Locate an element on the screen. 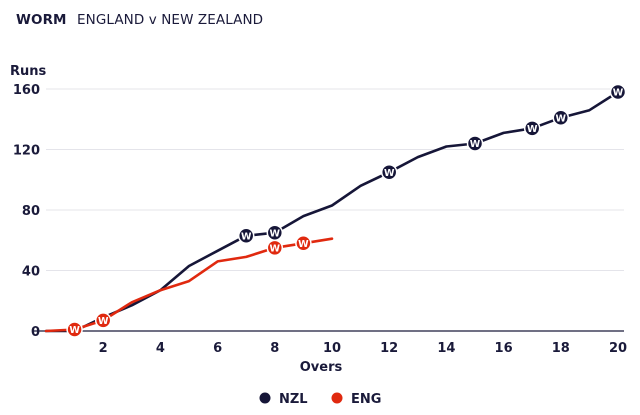 The width and height of the screenshot is (640, 415). wicket-marker-eng-over-1: W is located at coordinates (74, 329).